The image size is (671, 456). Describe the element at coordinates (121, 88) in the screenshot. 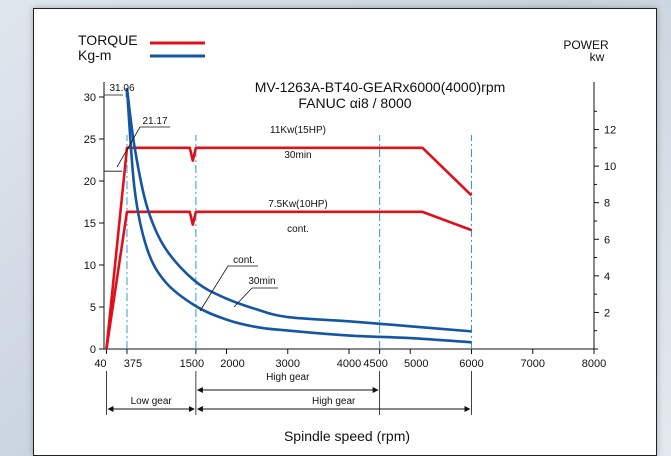

I see `peak-value-label: 31.06` at that location.